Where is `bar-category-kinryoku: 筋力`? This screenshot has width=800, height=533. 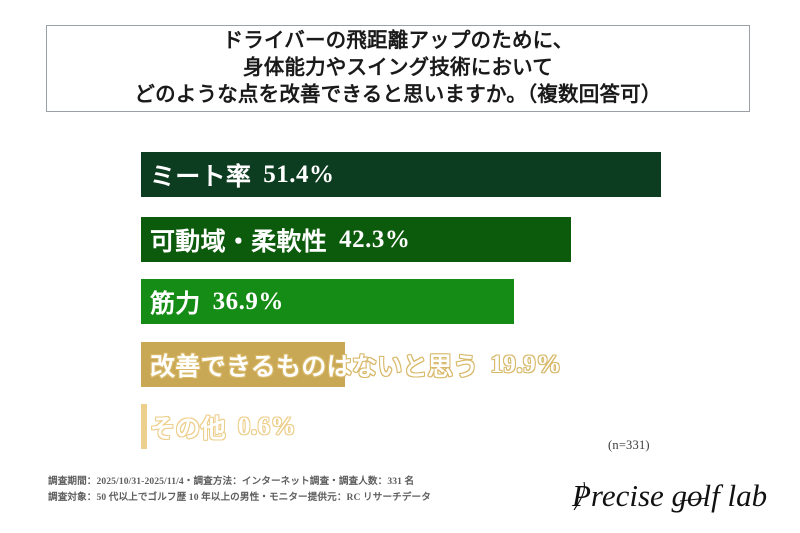
bar-category-kinryoku: 筋力 is located at coordinates (175, 304).